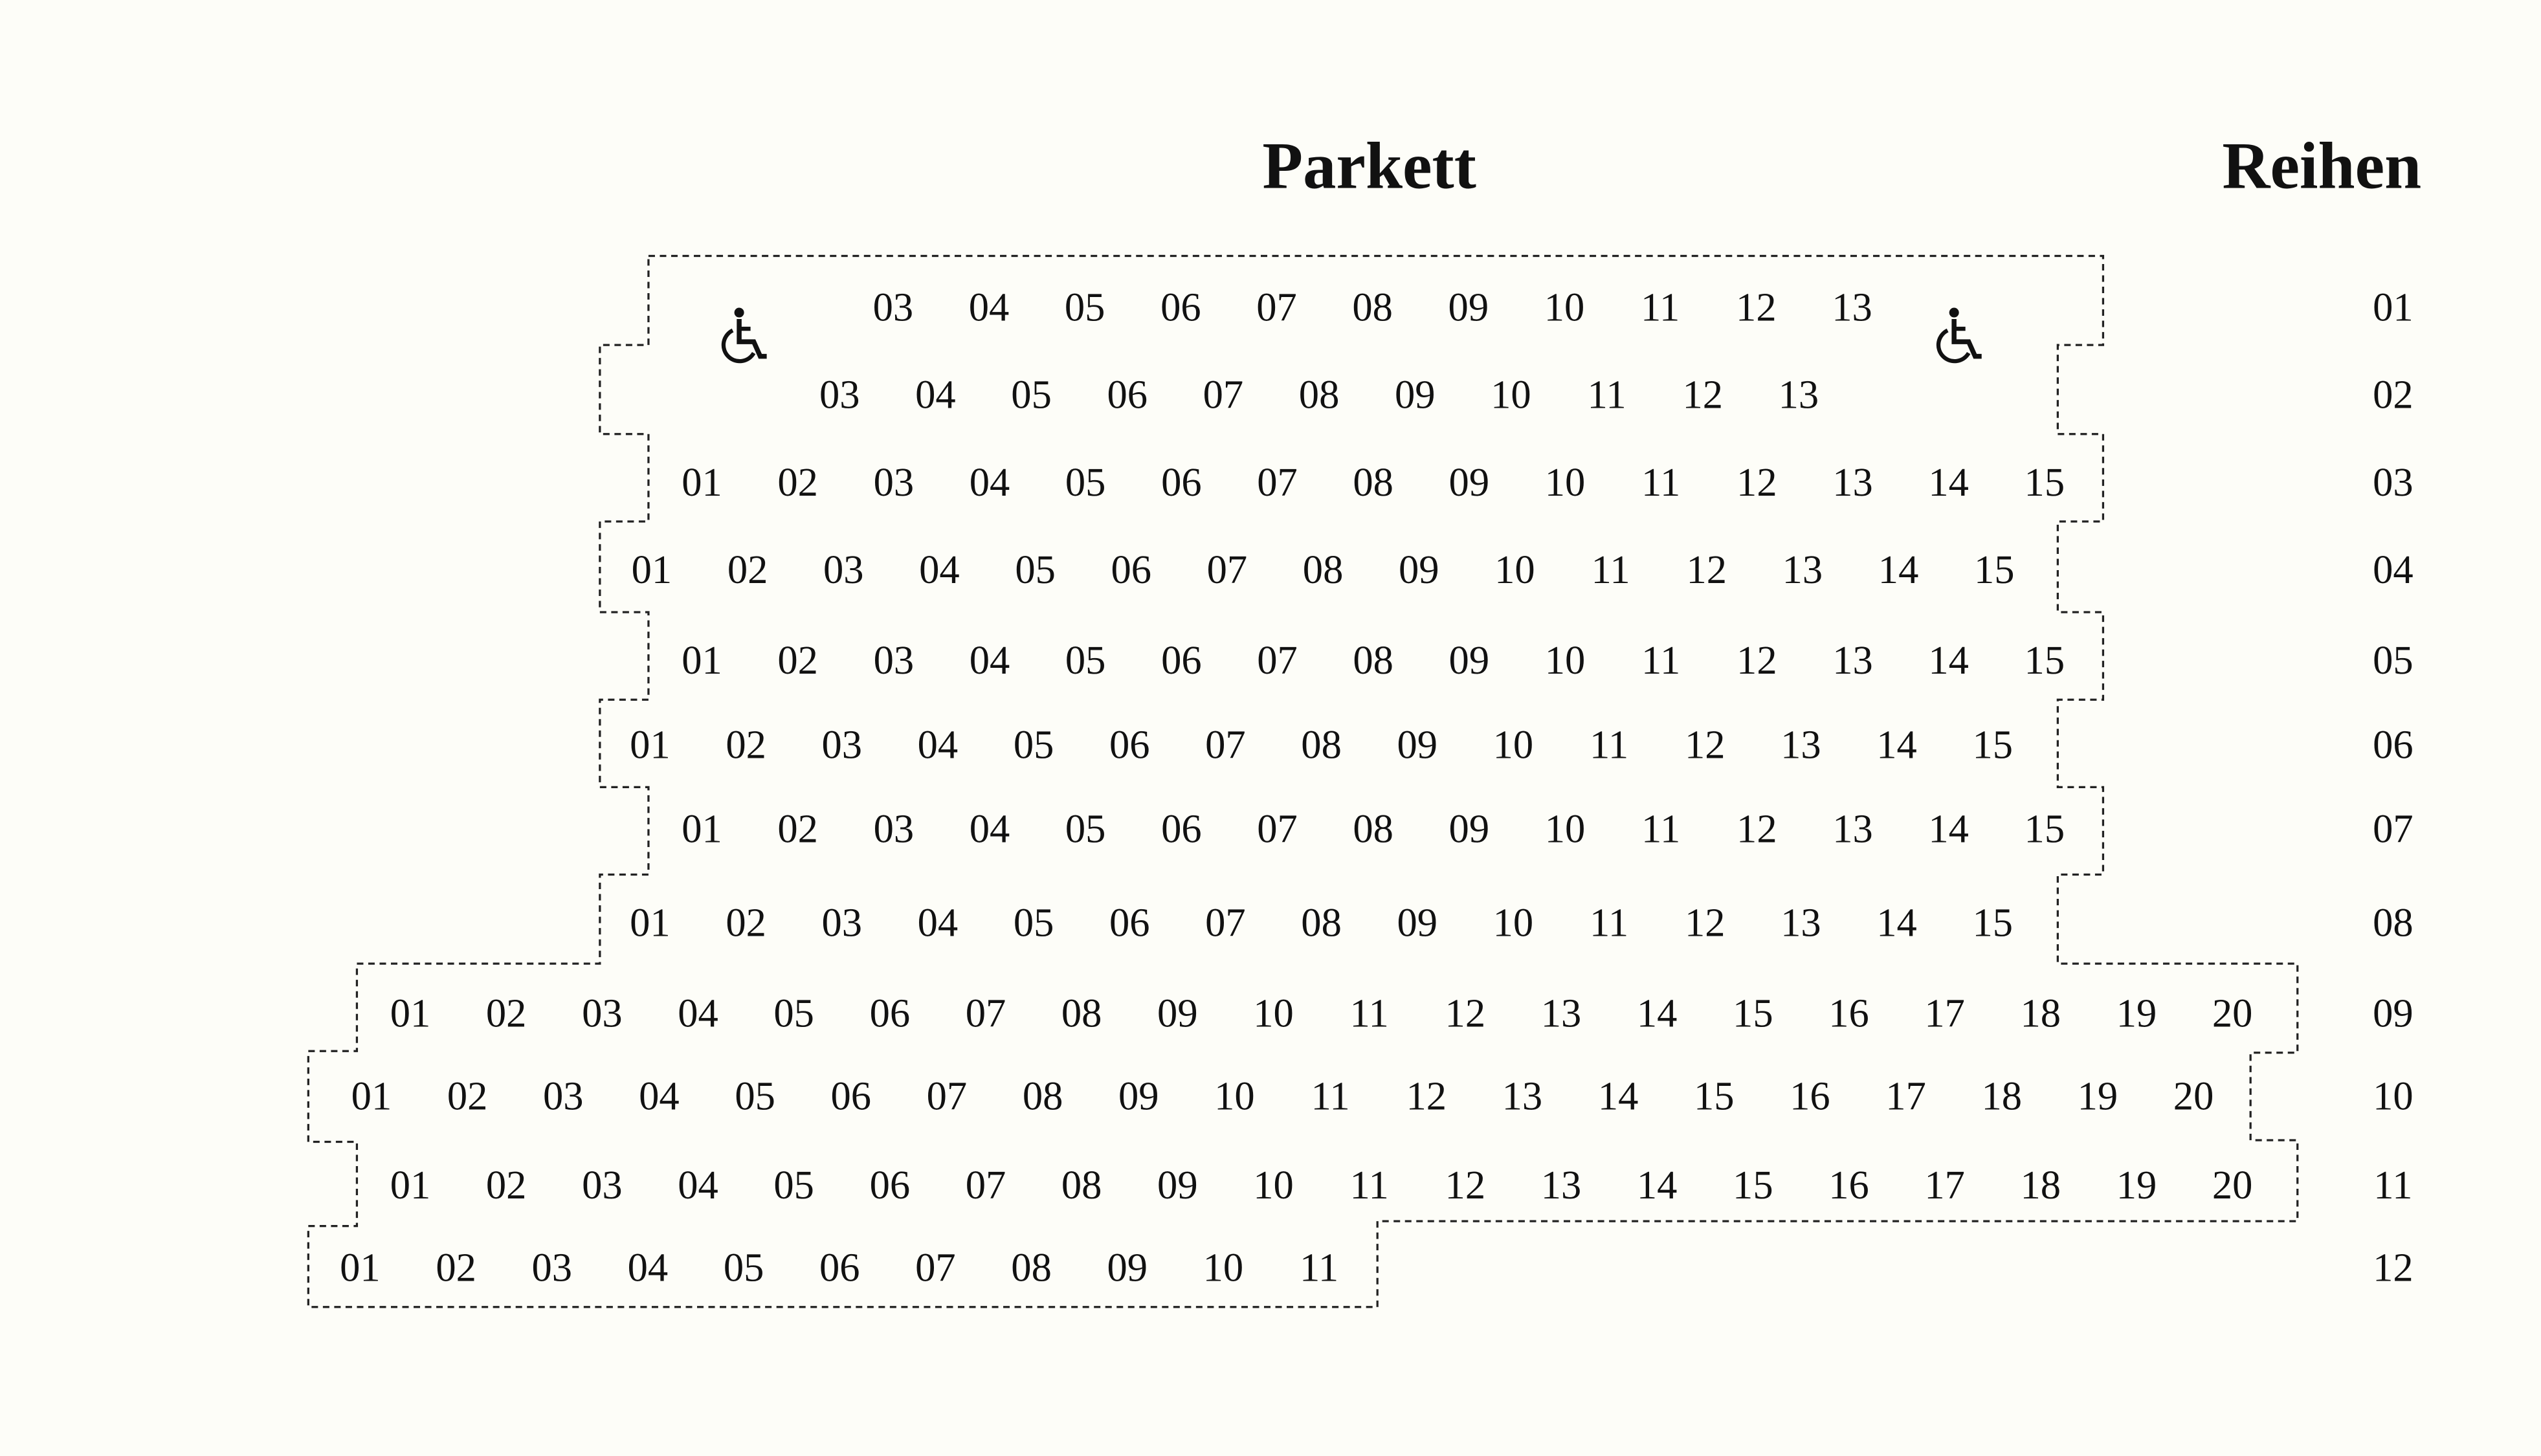  Describe the element at coordinates (2098, 1095) in the screenshot. I see `seat: 19` at that location.